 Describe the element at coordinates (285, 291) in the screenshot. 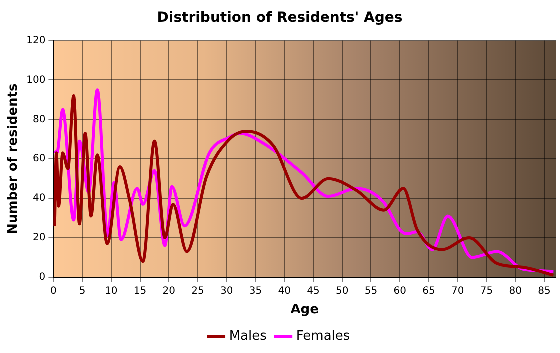

I see `x-tick-label: 40` at that location.